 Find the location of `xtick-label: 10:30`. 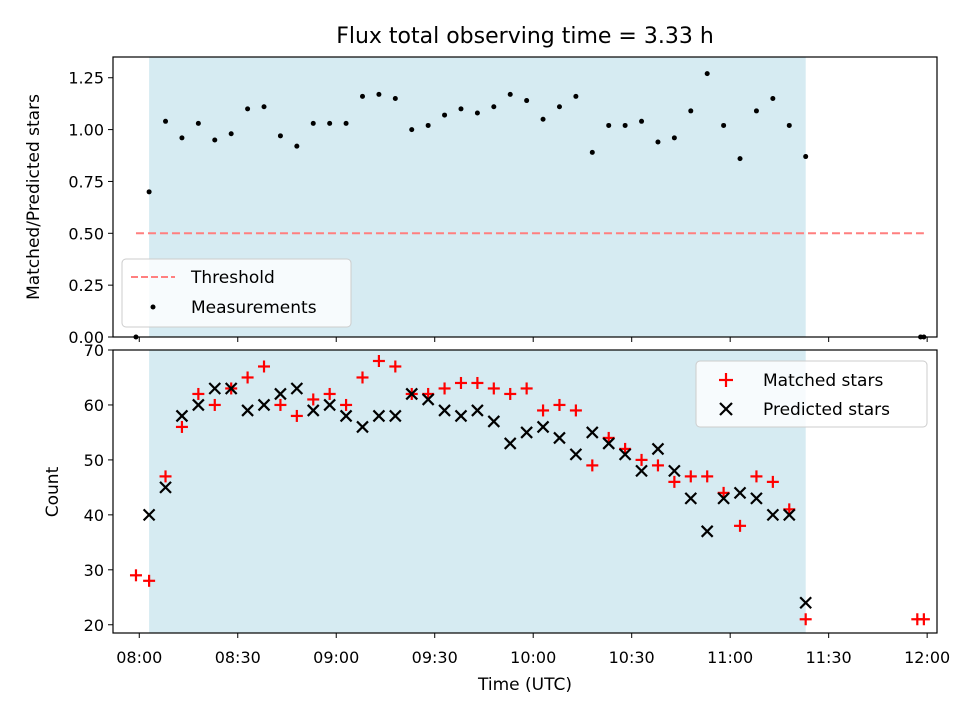

xtick-label: 10:30 is located at coordinates (632, 657).